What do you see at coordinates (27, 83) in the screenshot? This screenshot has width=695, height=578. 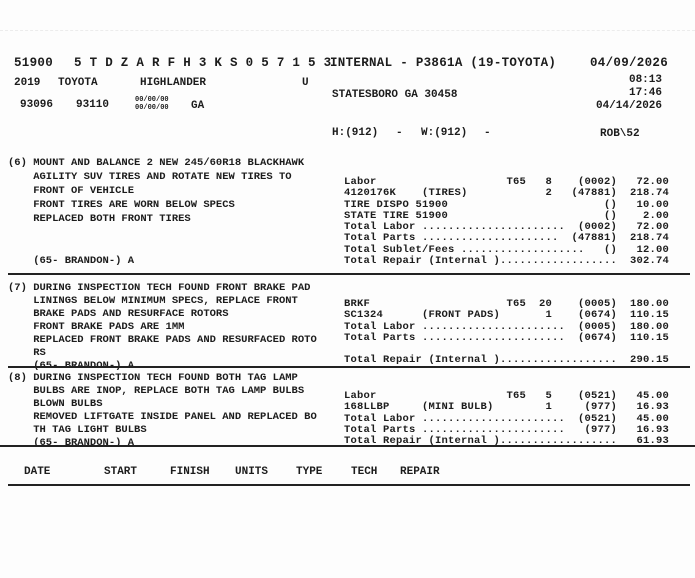 I see `vehicle-year: 2019` at bounding box center [27, 83].